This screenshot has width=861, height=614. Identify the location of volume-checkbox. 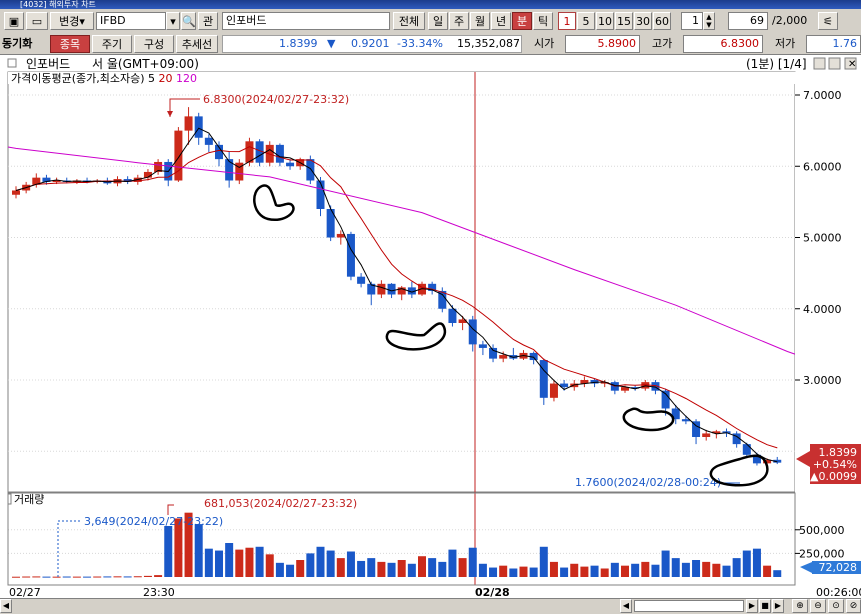
(9, 499).